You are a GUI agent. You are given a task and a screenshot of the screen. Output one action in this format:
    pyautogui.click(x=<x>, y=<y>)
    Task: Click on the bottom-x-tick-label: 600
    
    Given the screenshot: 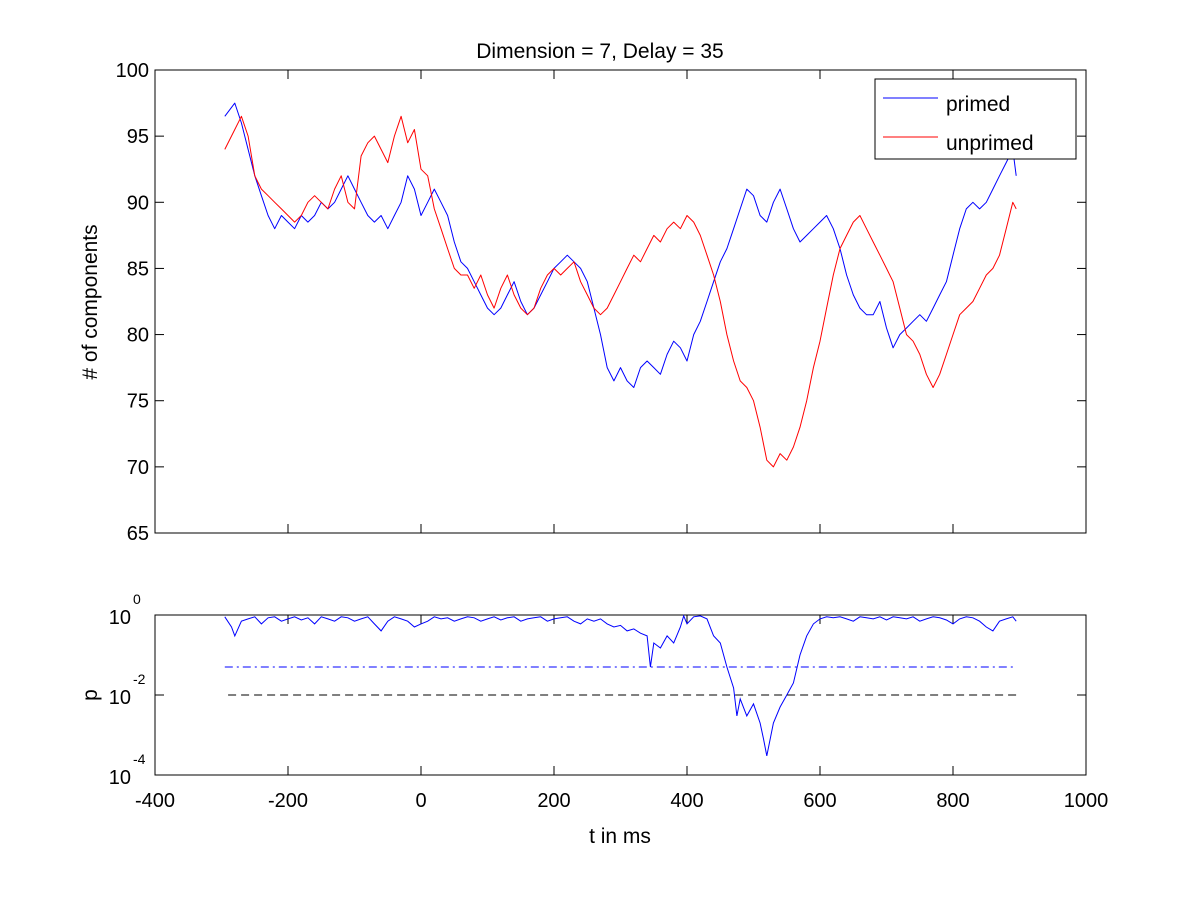 What is the action you would take?
    pyautogui.click(x=819, y=801)
    